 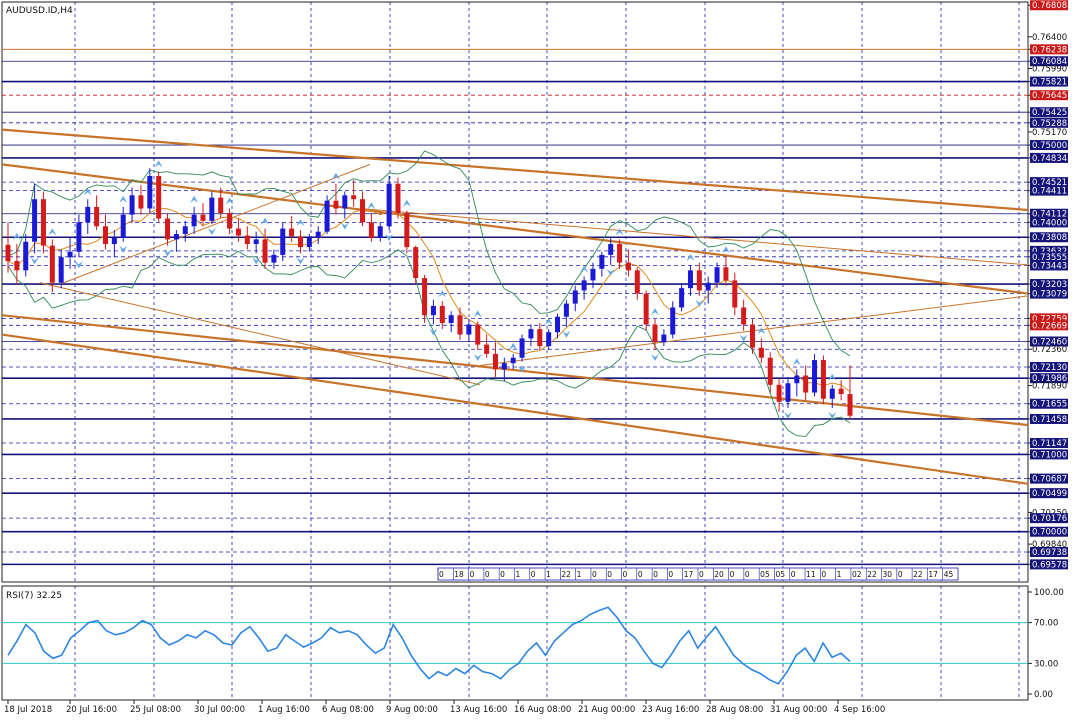 What do you see at coordinates (284, 710) in the screenshot?
I see `time-axis-label: 1 Aug 16:00` at bounding box center [284, 710].